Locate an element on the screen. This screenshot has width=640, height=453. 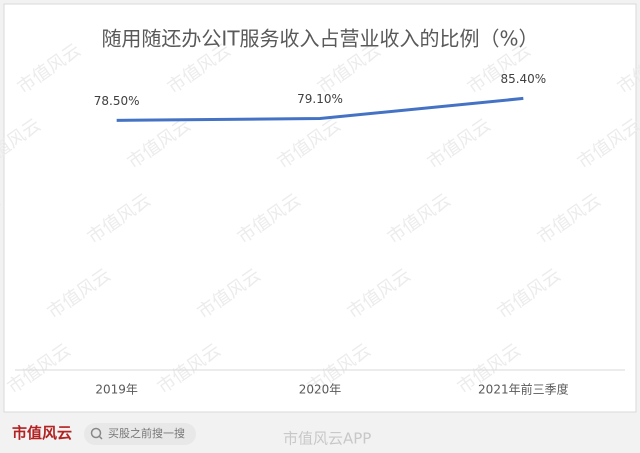
line is located at coordinates (320, 109).